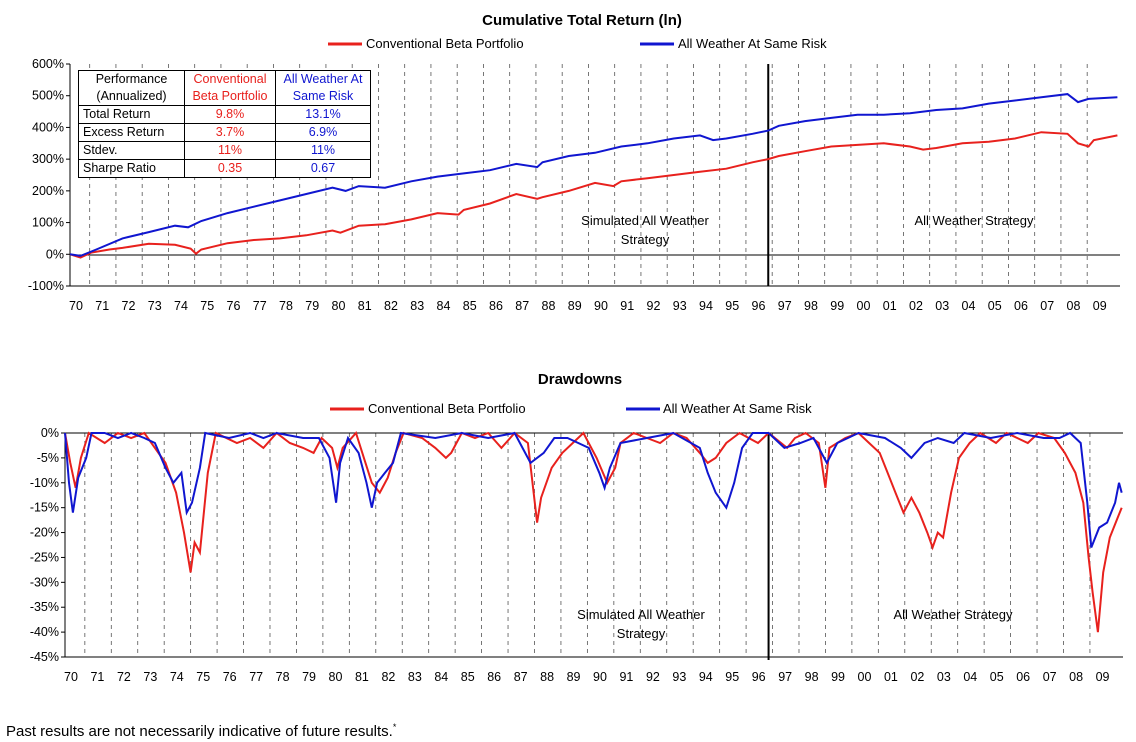  Describe the element at coordinates (785, 306) in the screenshot. I see `x-tick-label: 97` at that location.